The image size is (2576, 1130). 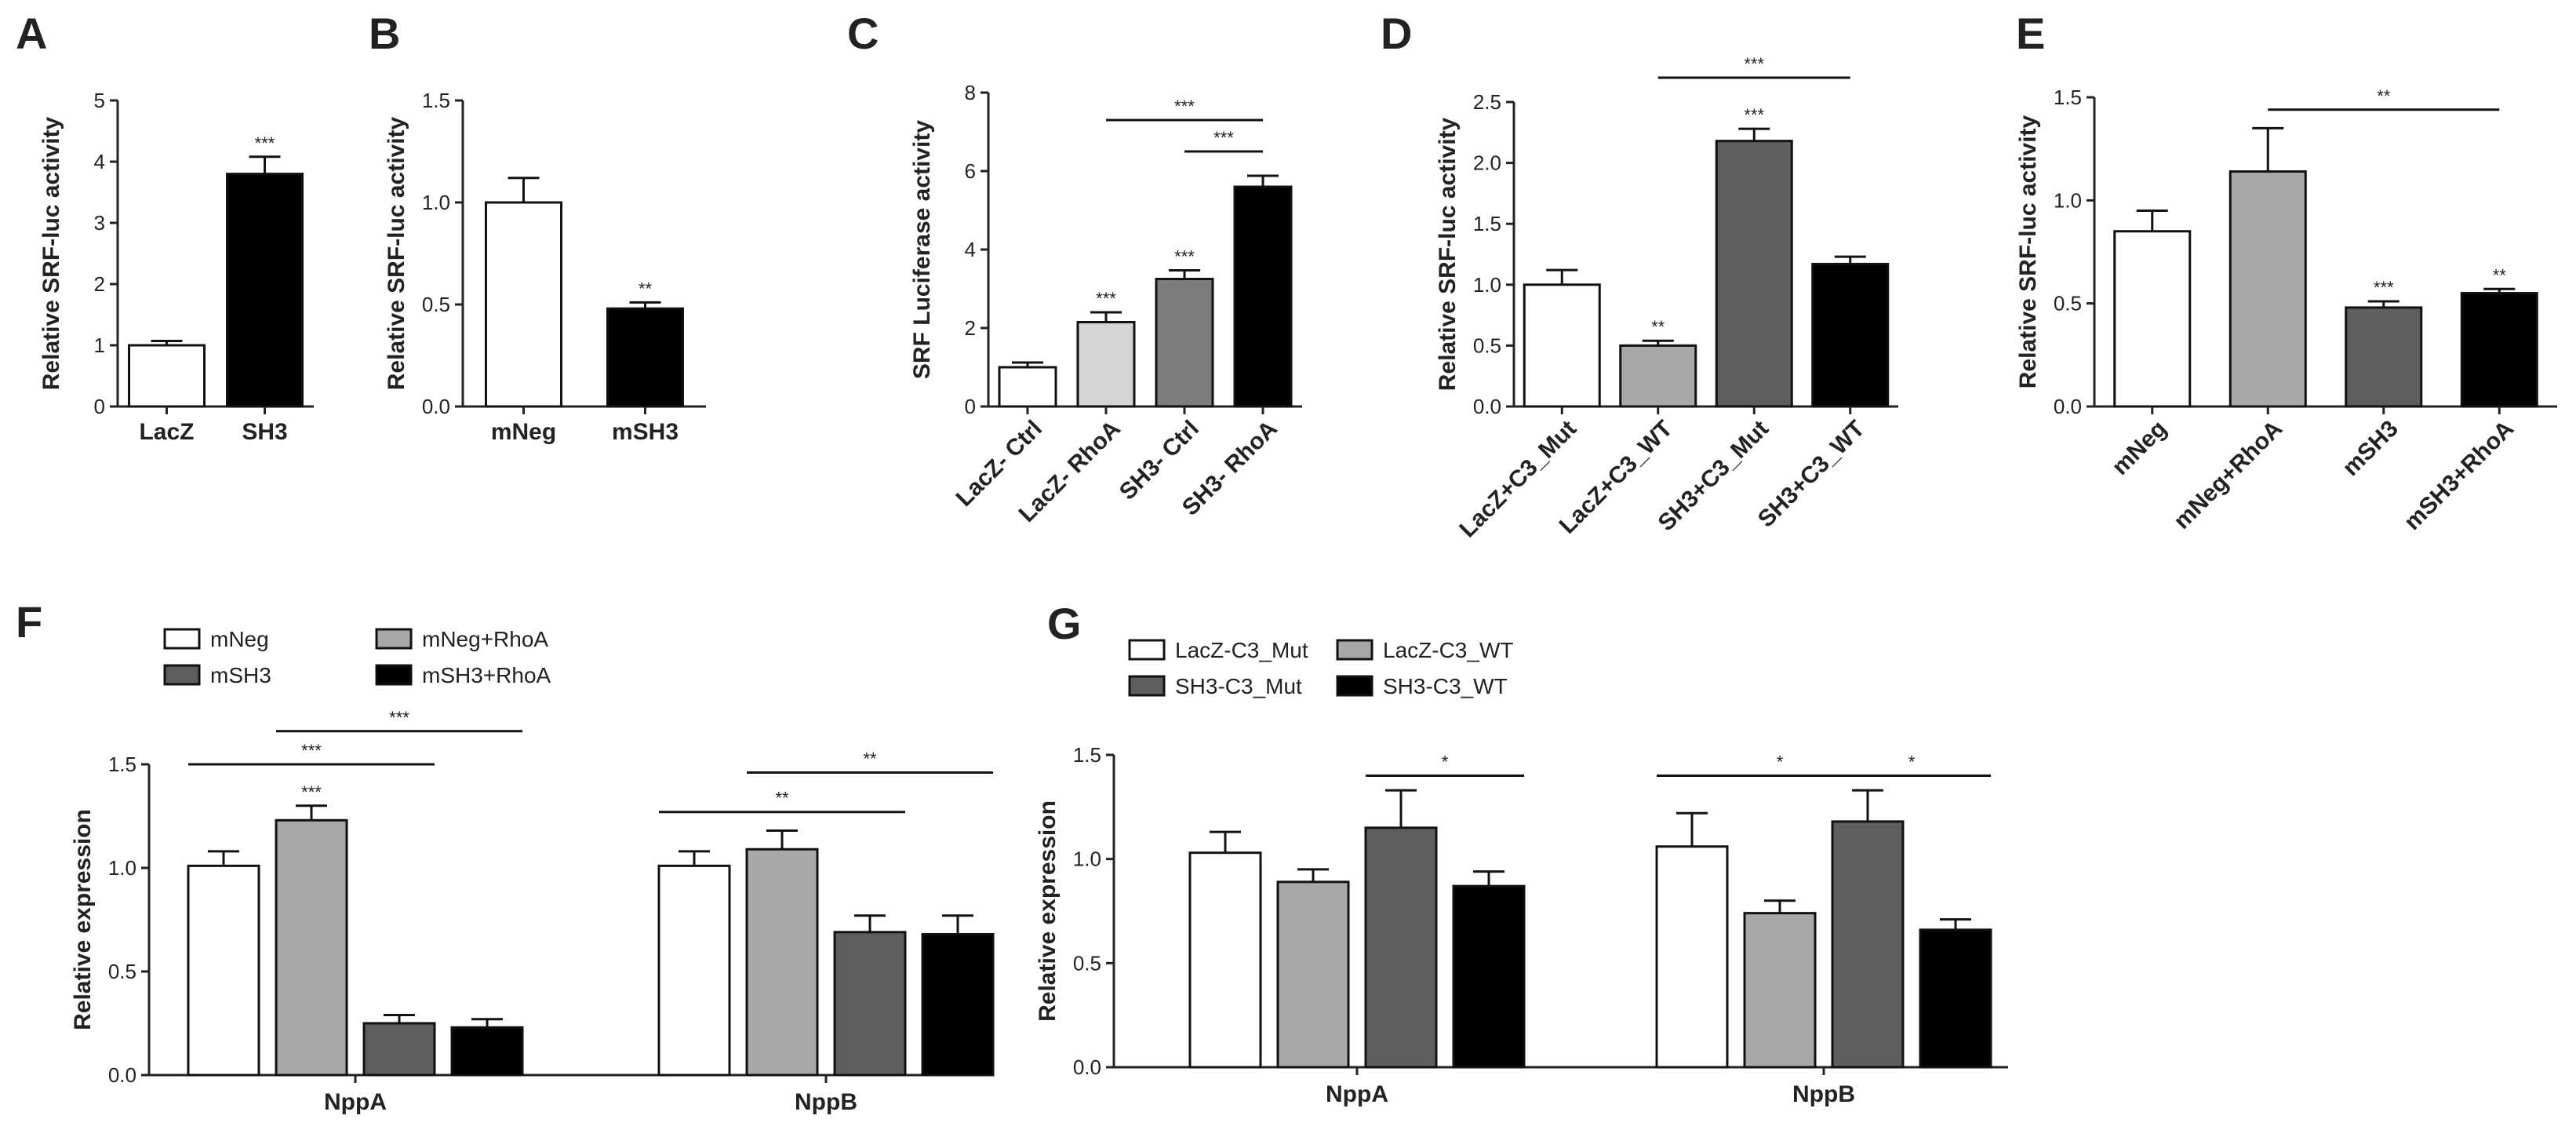 What do you see at coordinates (264, 432) in the screenshot?
I see `x-category-label: SH3` at bounding box center [264, 432].